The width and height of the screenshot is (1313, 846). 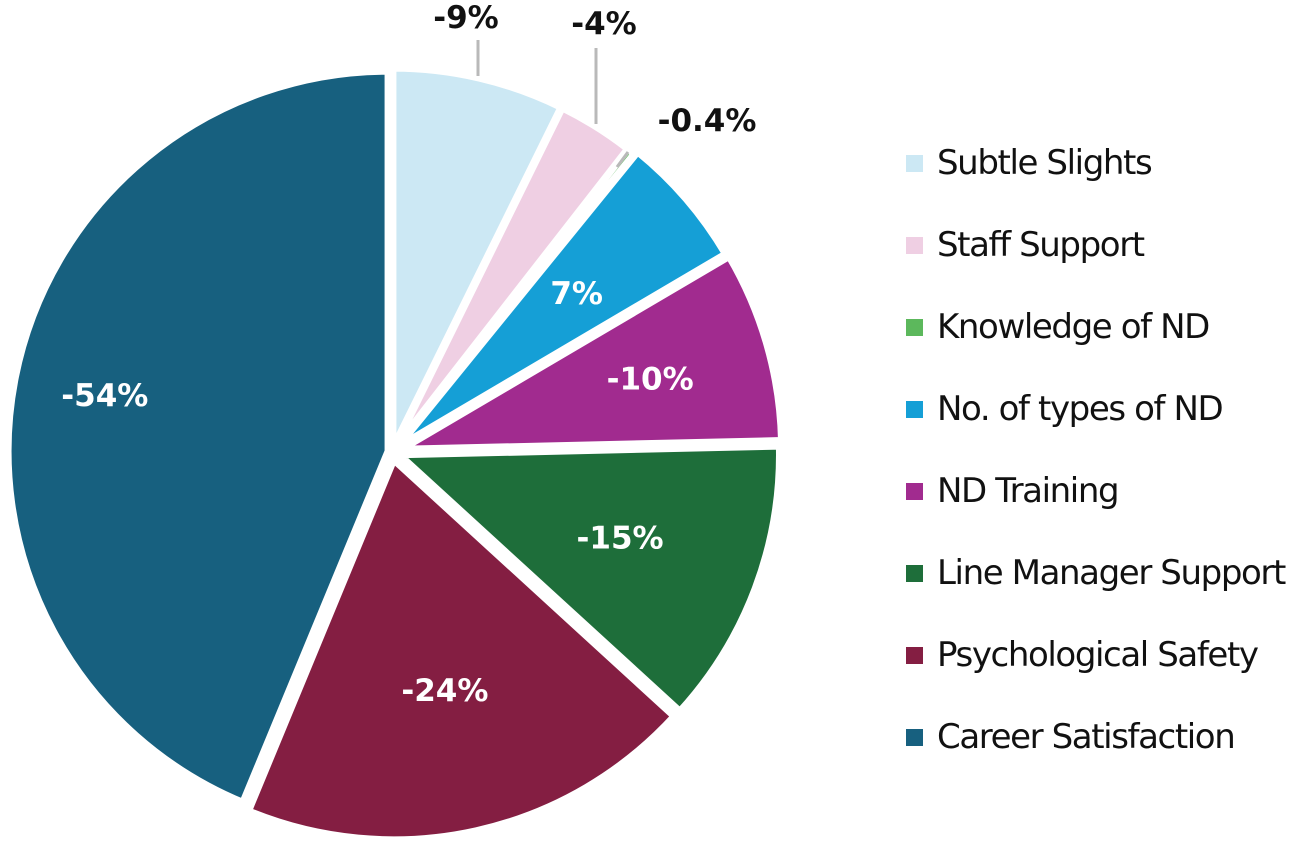 I want to click on legend-item-psychological-safety: Psychological Safety, so click(x=1095, y=655).